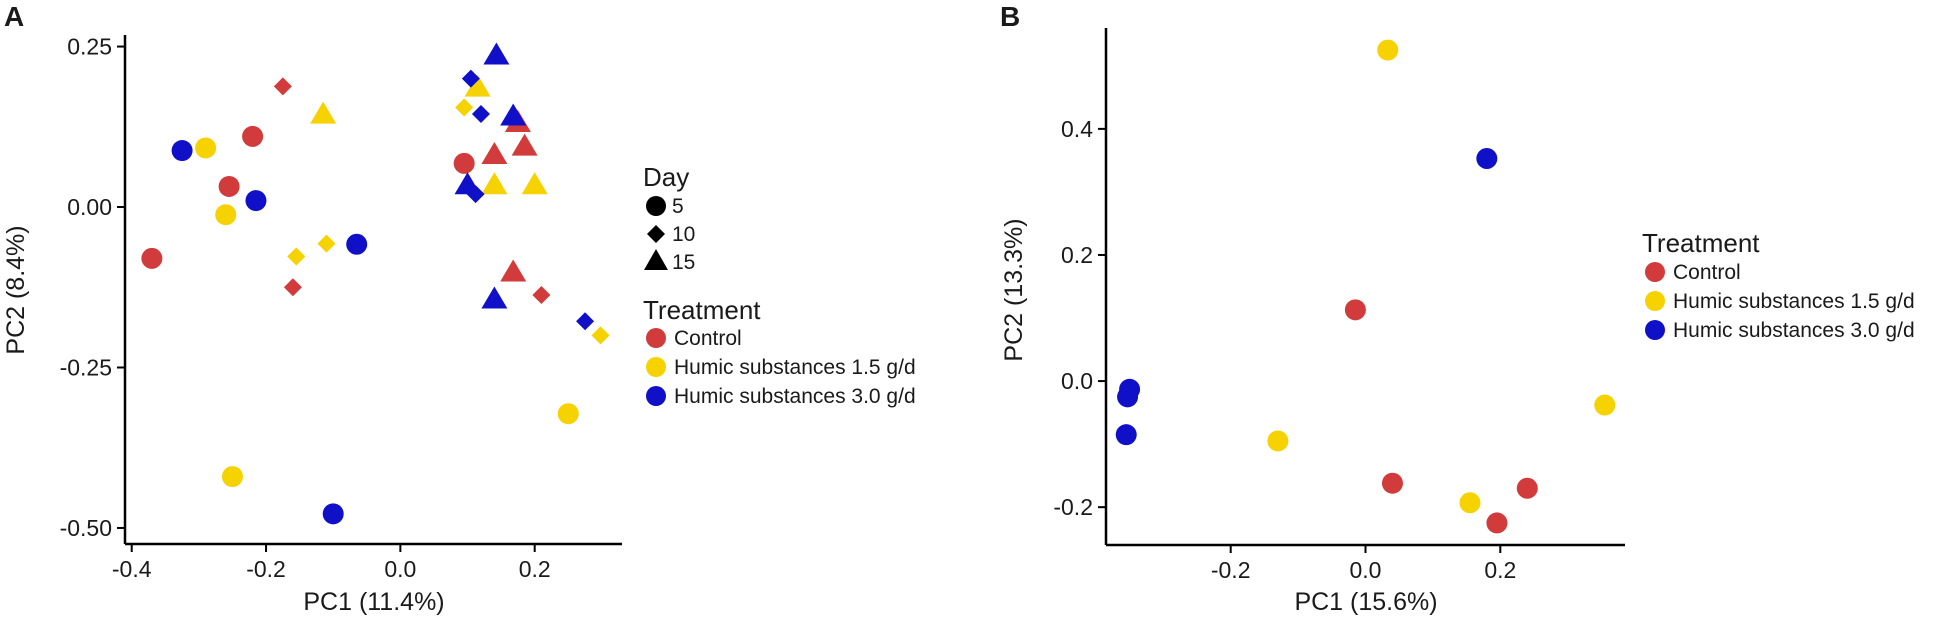  What do you see at coordinates (671, 234) in the screenshot?
I see `day-legend-item-diamond: 10` at bounding box center [671, 234].